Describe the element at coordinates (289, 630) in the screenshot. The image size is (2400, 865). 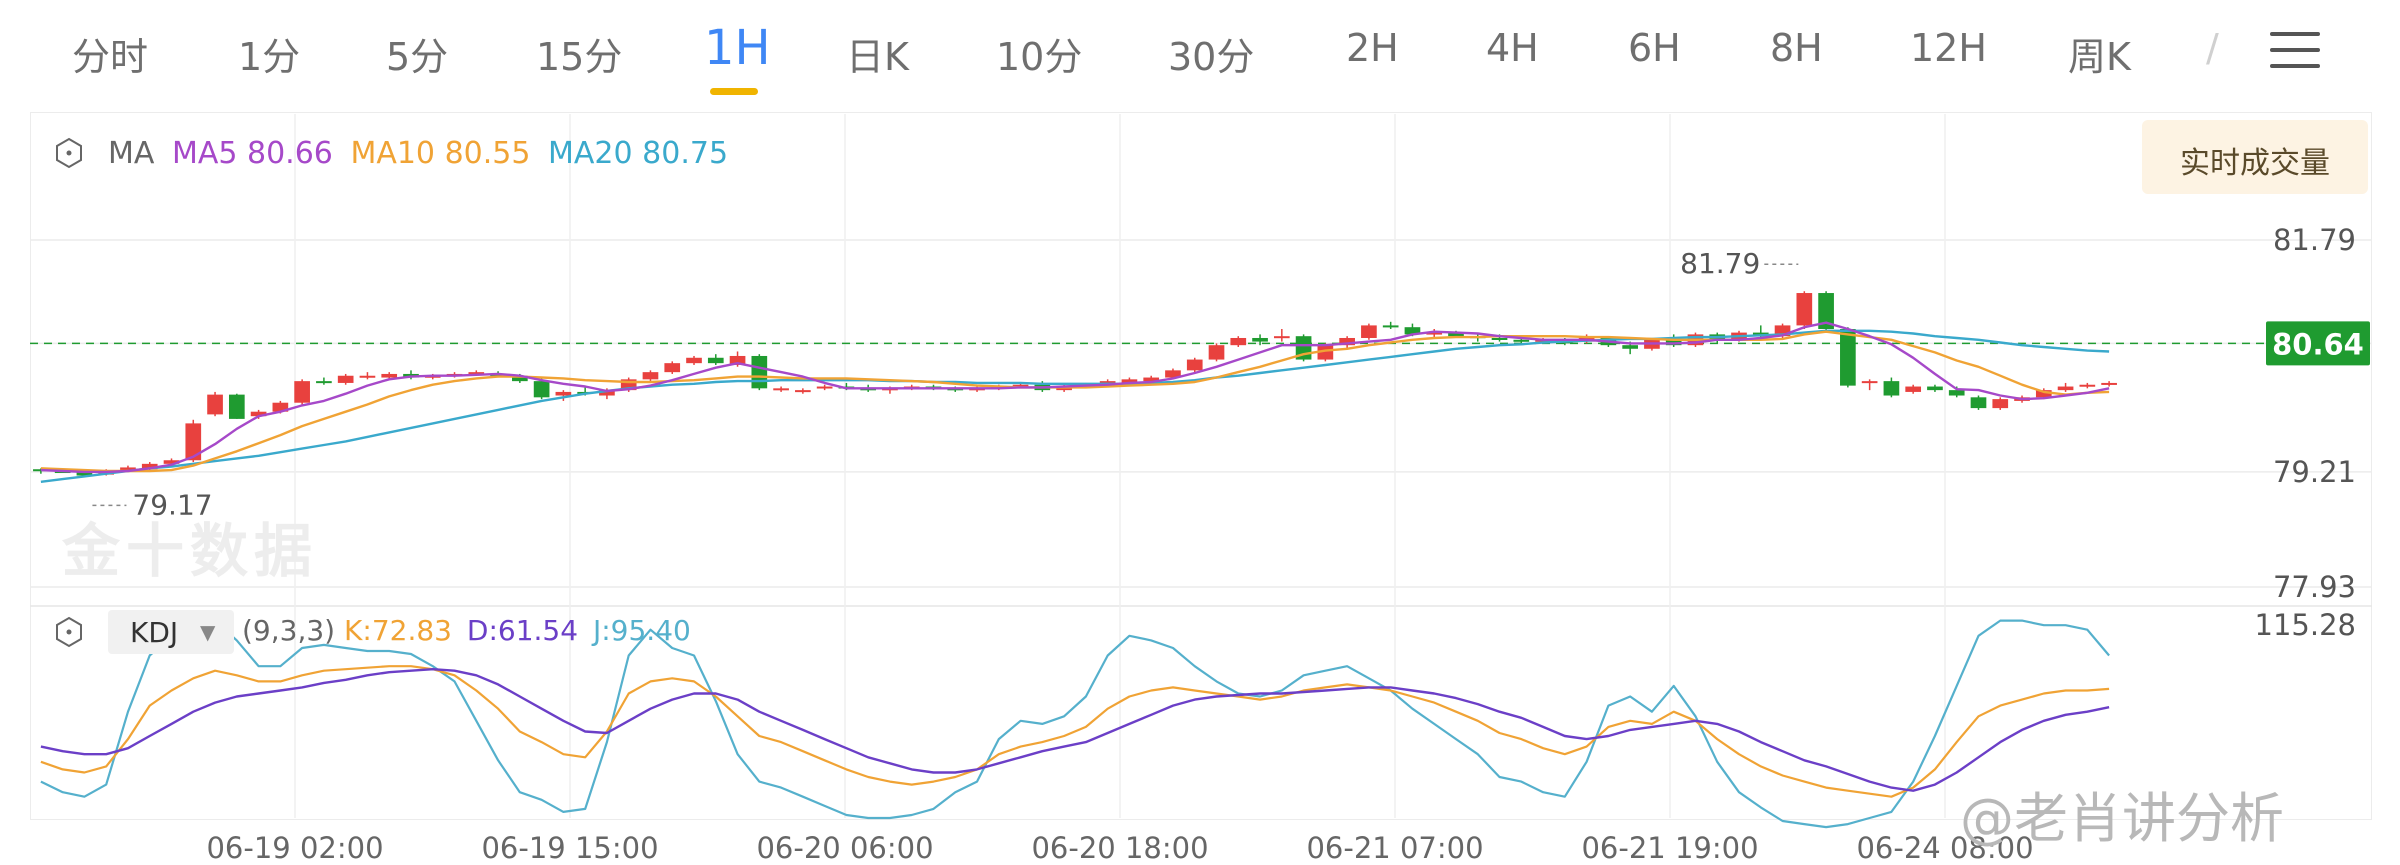
I see `kdj-params: (9,3,3)` at that location.